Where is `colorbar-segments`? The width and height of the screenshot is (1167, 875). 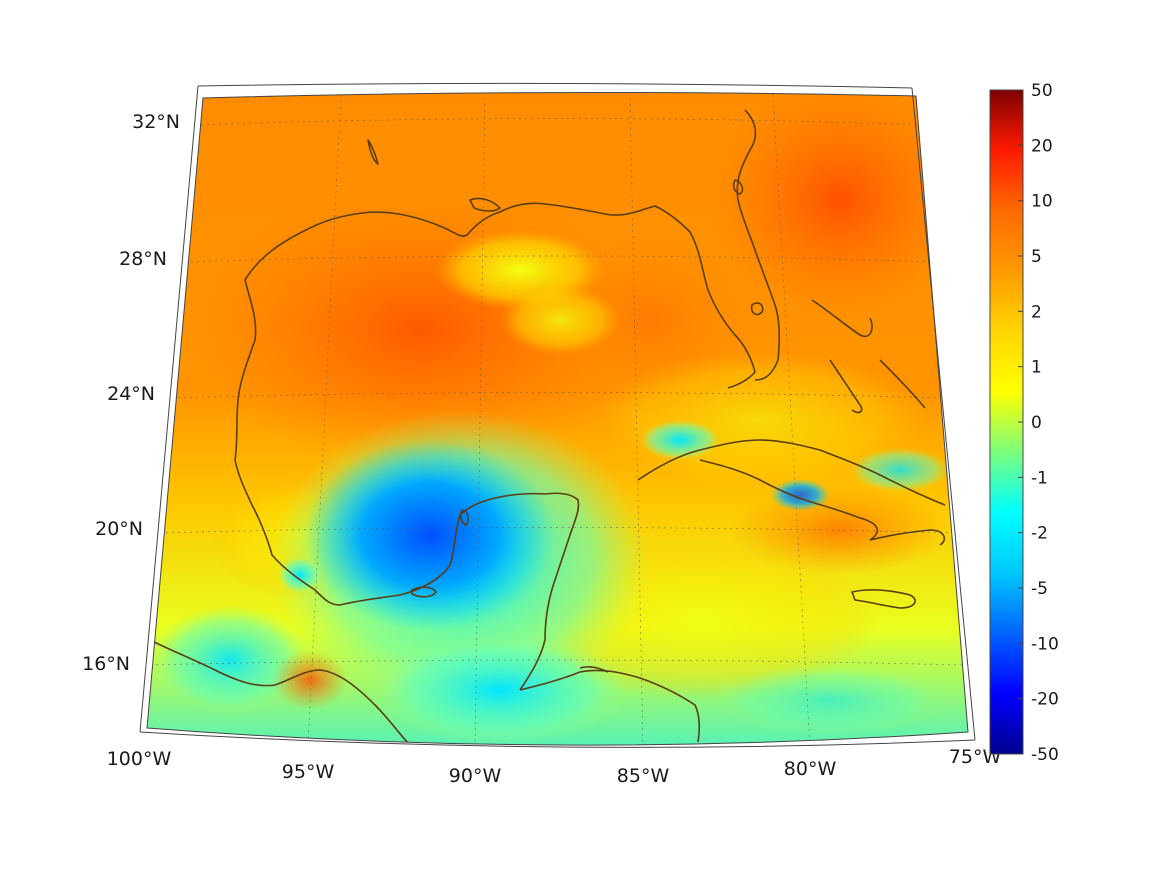
colorbar-segments is located at coordinates (1006, 422).